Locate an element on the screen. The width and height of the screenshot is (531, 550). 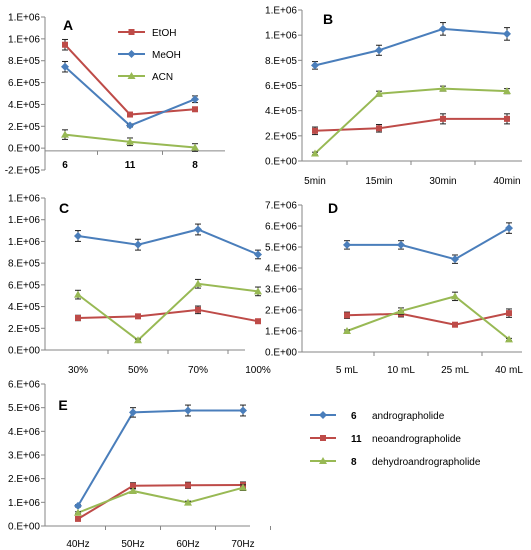
x-tick-label: 5 mL is located at coordinates (347, 370).